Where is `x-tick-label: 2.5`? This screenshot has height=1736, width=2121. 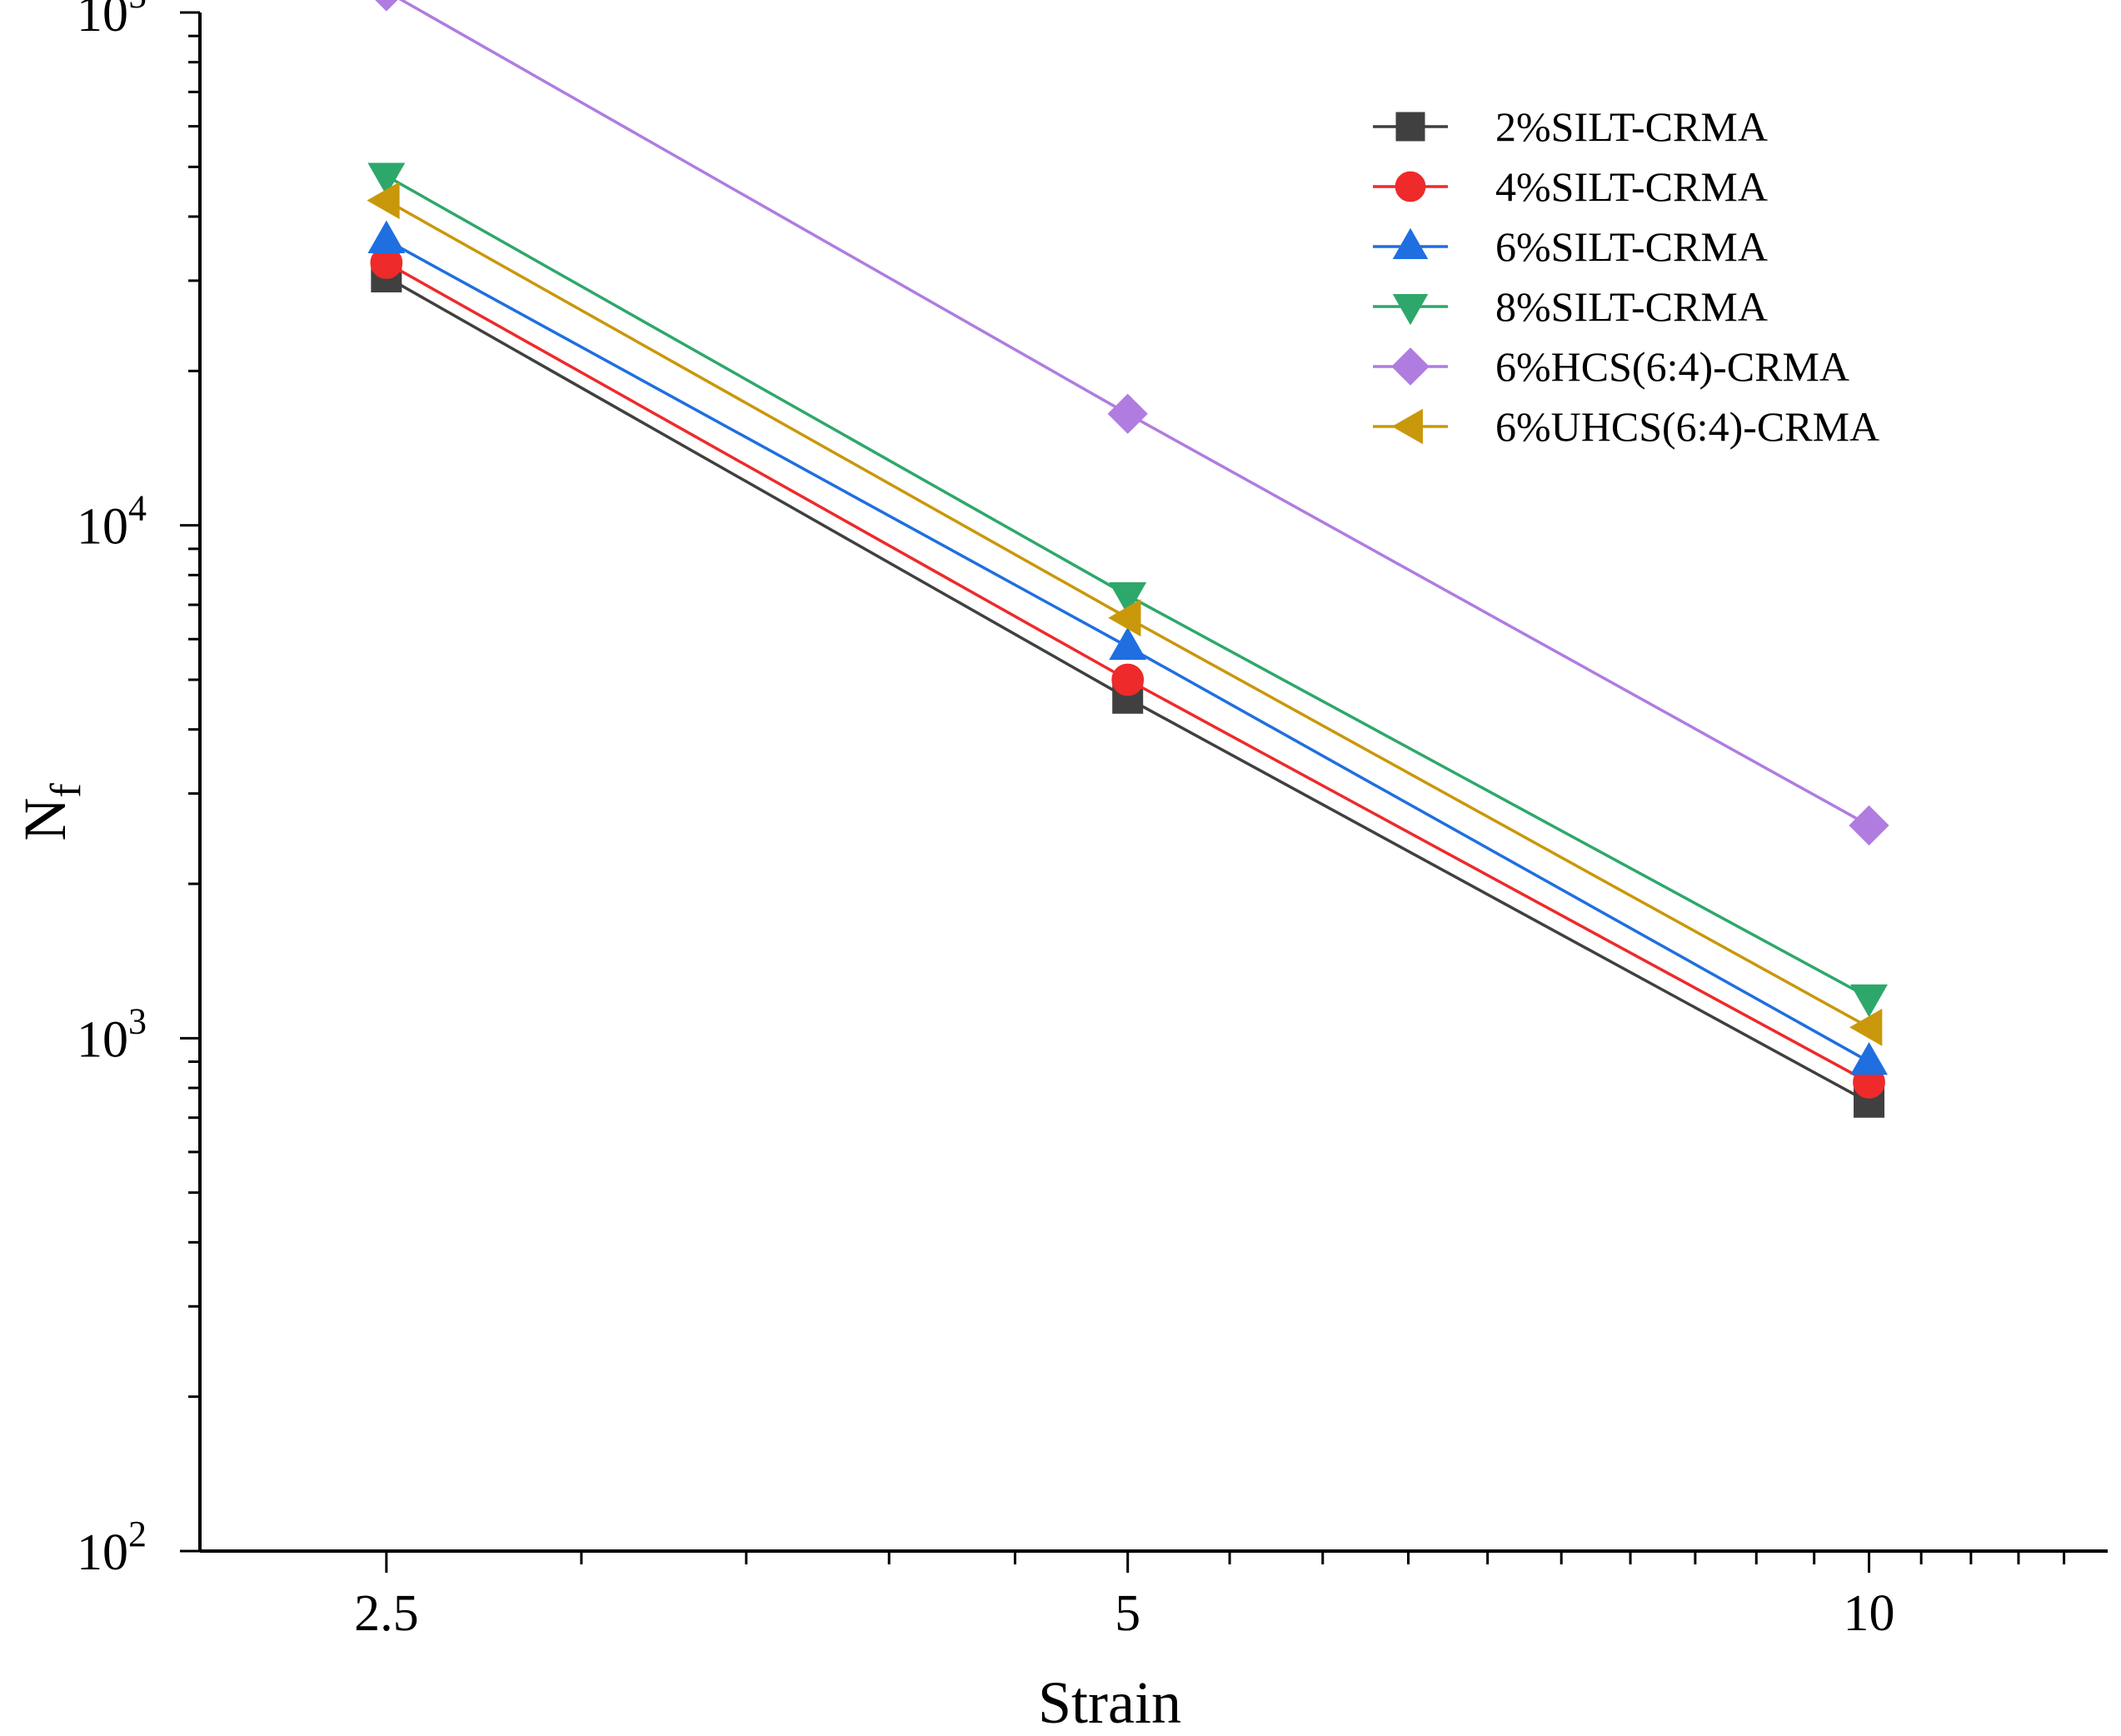
x-tick-label: 2.5 is located at coordinates (386, 1613).